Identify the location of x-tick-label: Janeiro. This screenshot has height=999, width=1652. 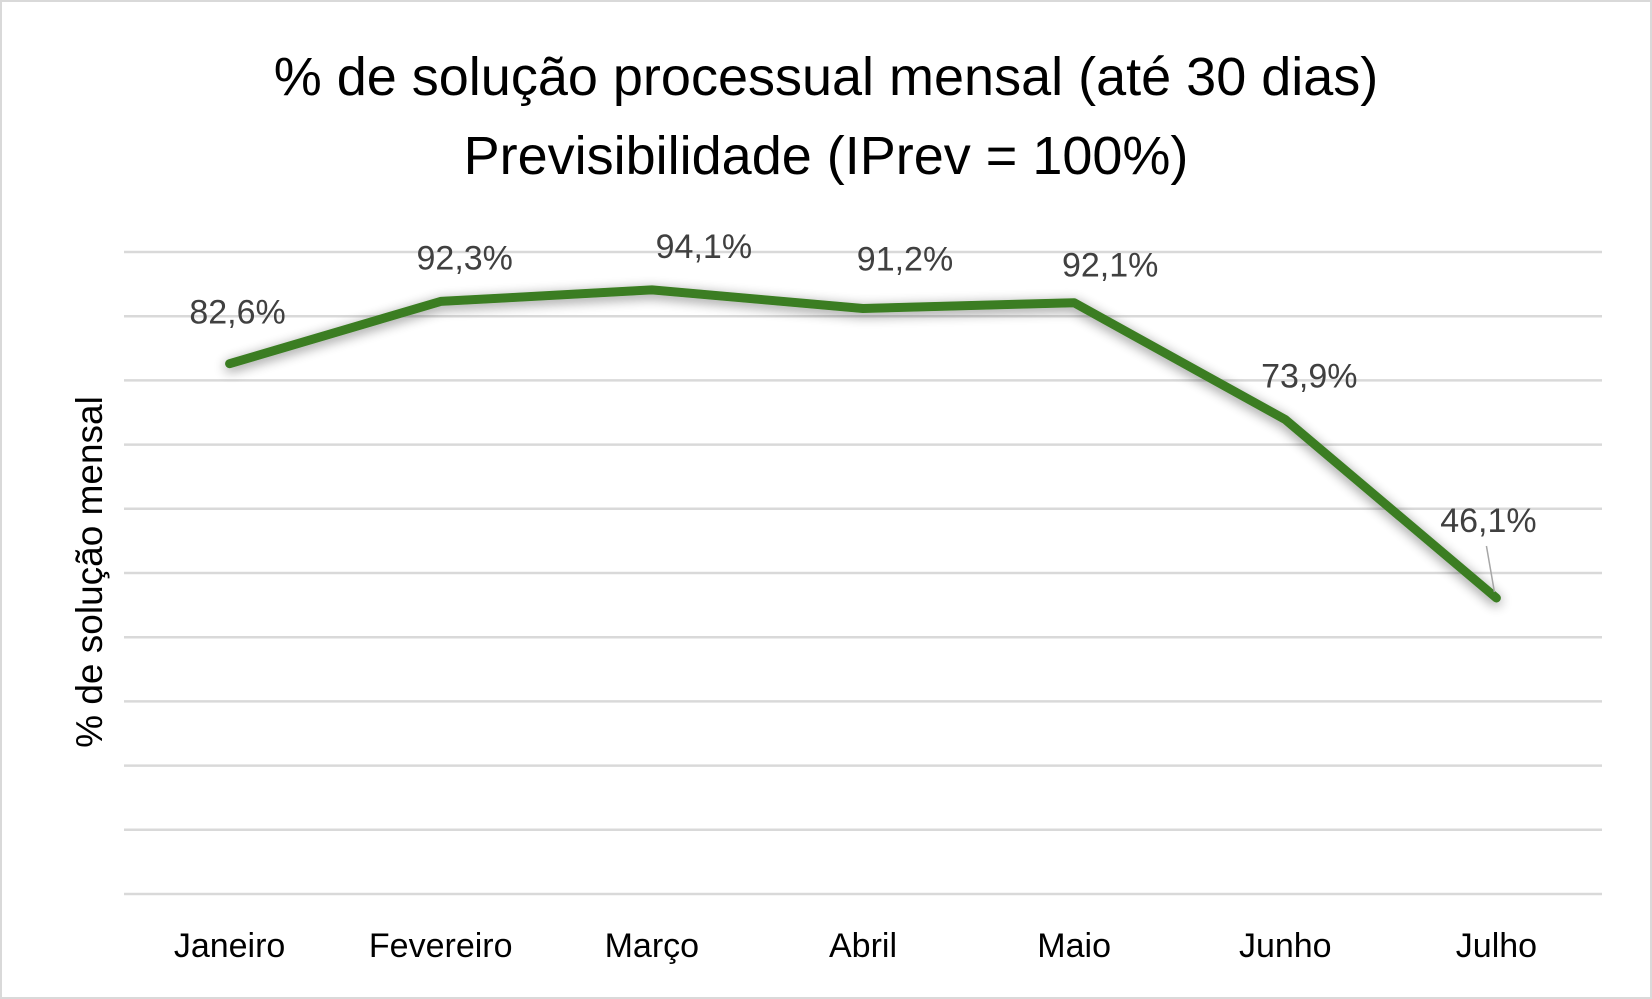
(230, 946).